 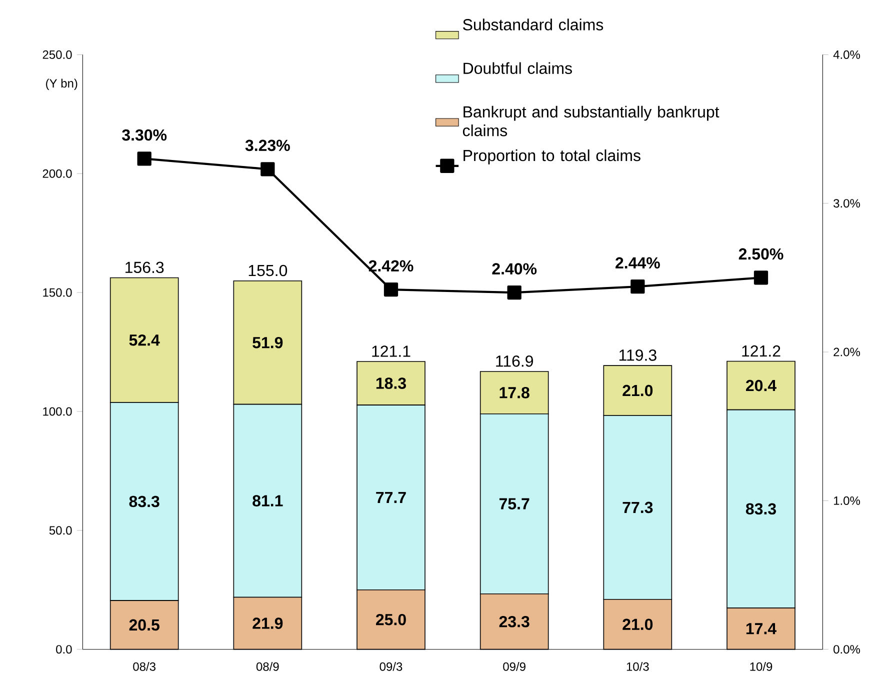 What do you see at coordinates (638, 263) in the screenshot?
I see `data-label: 2.44%` at bounding box center [638, 263].